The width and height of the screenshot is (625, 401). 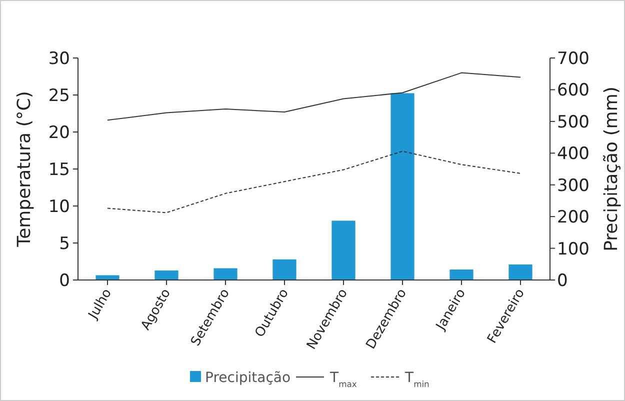 What do you see at coordinates (59, 170) in the screenshot?
I see `y-tick-label: 15` at bounding box center [59, 170].